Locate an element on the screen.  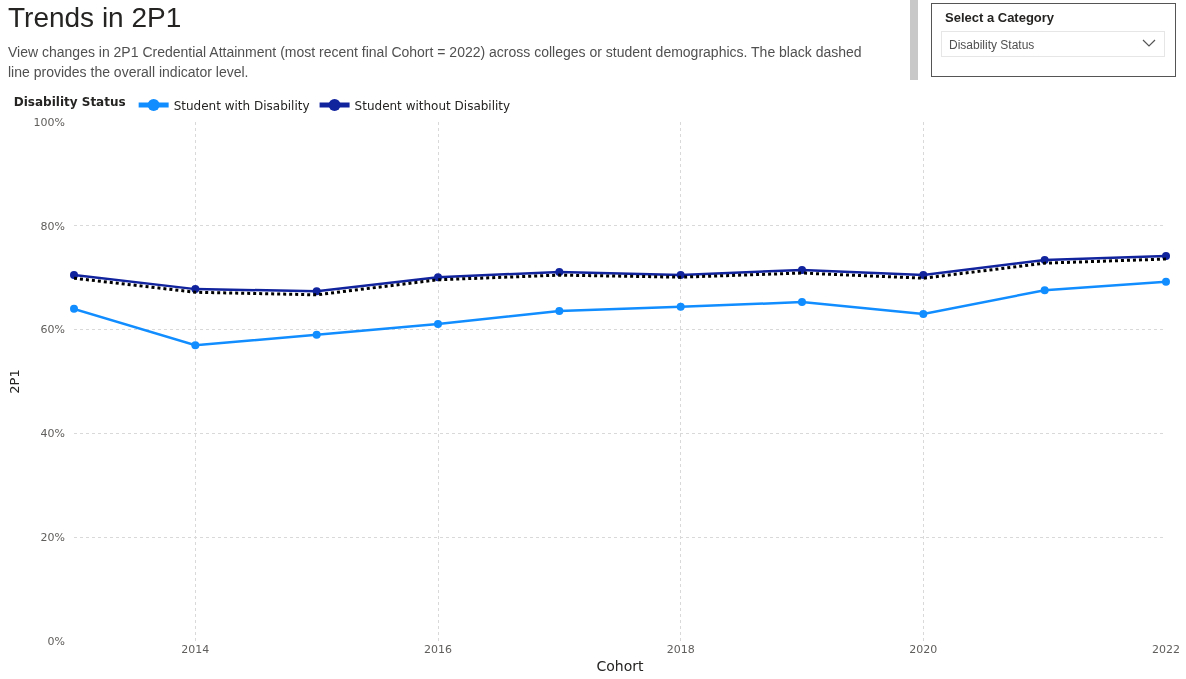
legend-title: Disability Status is located at coordinates (69, 102).